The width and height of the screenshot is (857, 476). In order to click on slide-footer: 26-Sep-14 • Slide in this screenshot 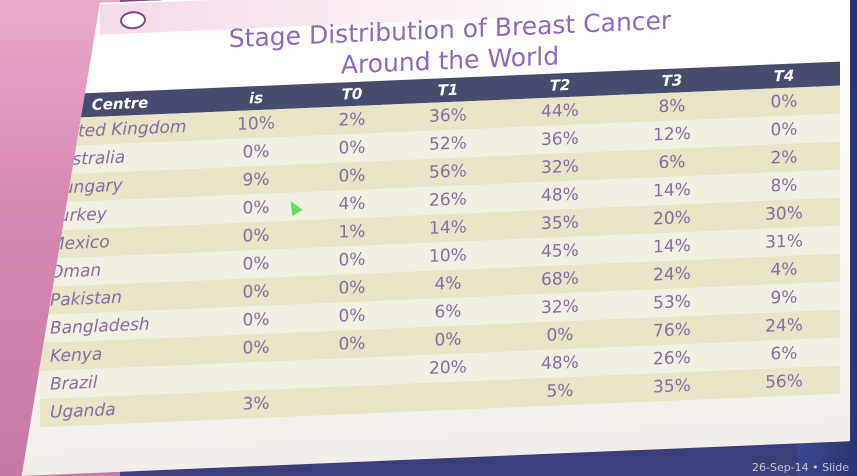, I will do `click(800, 467)`.